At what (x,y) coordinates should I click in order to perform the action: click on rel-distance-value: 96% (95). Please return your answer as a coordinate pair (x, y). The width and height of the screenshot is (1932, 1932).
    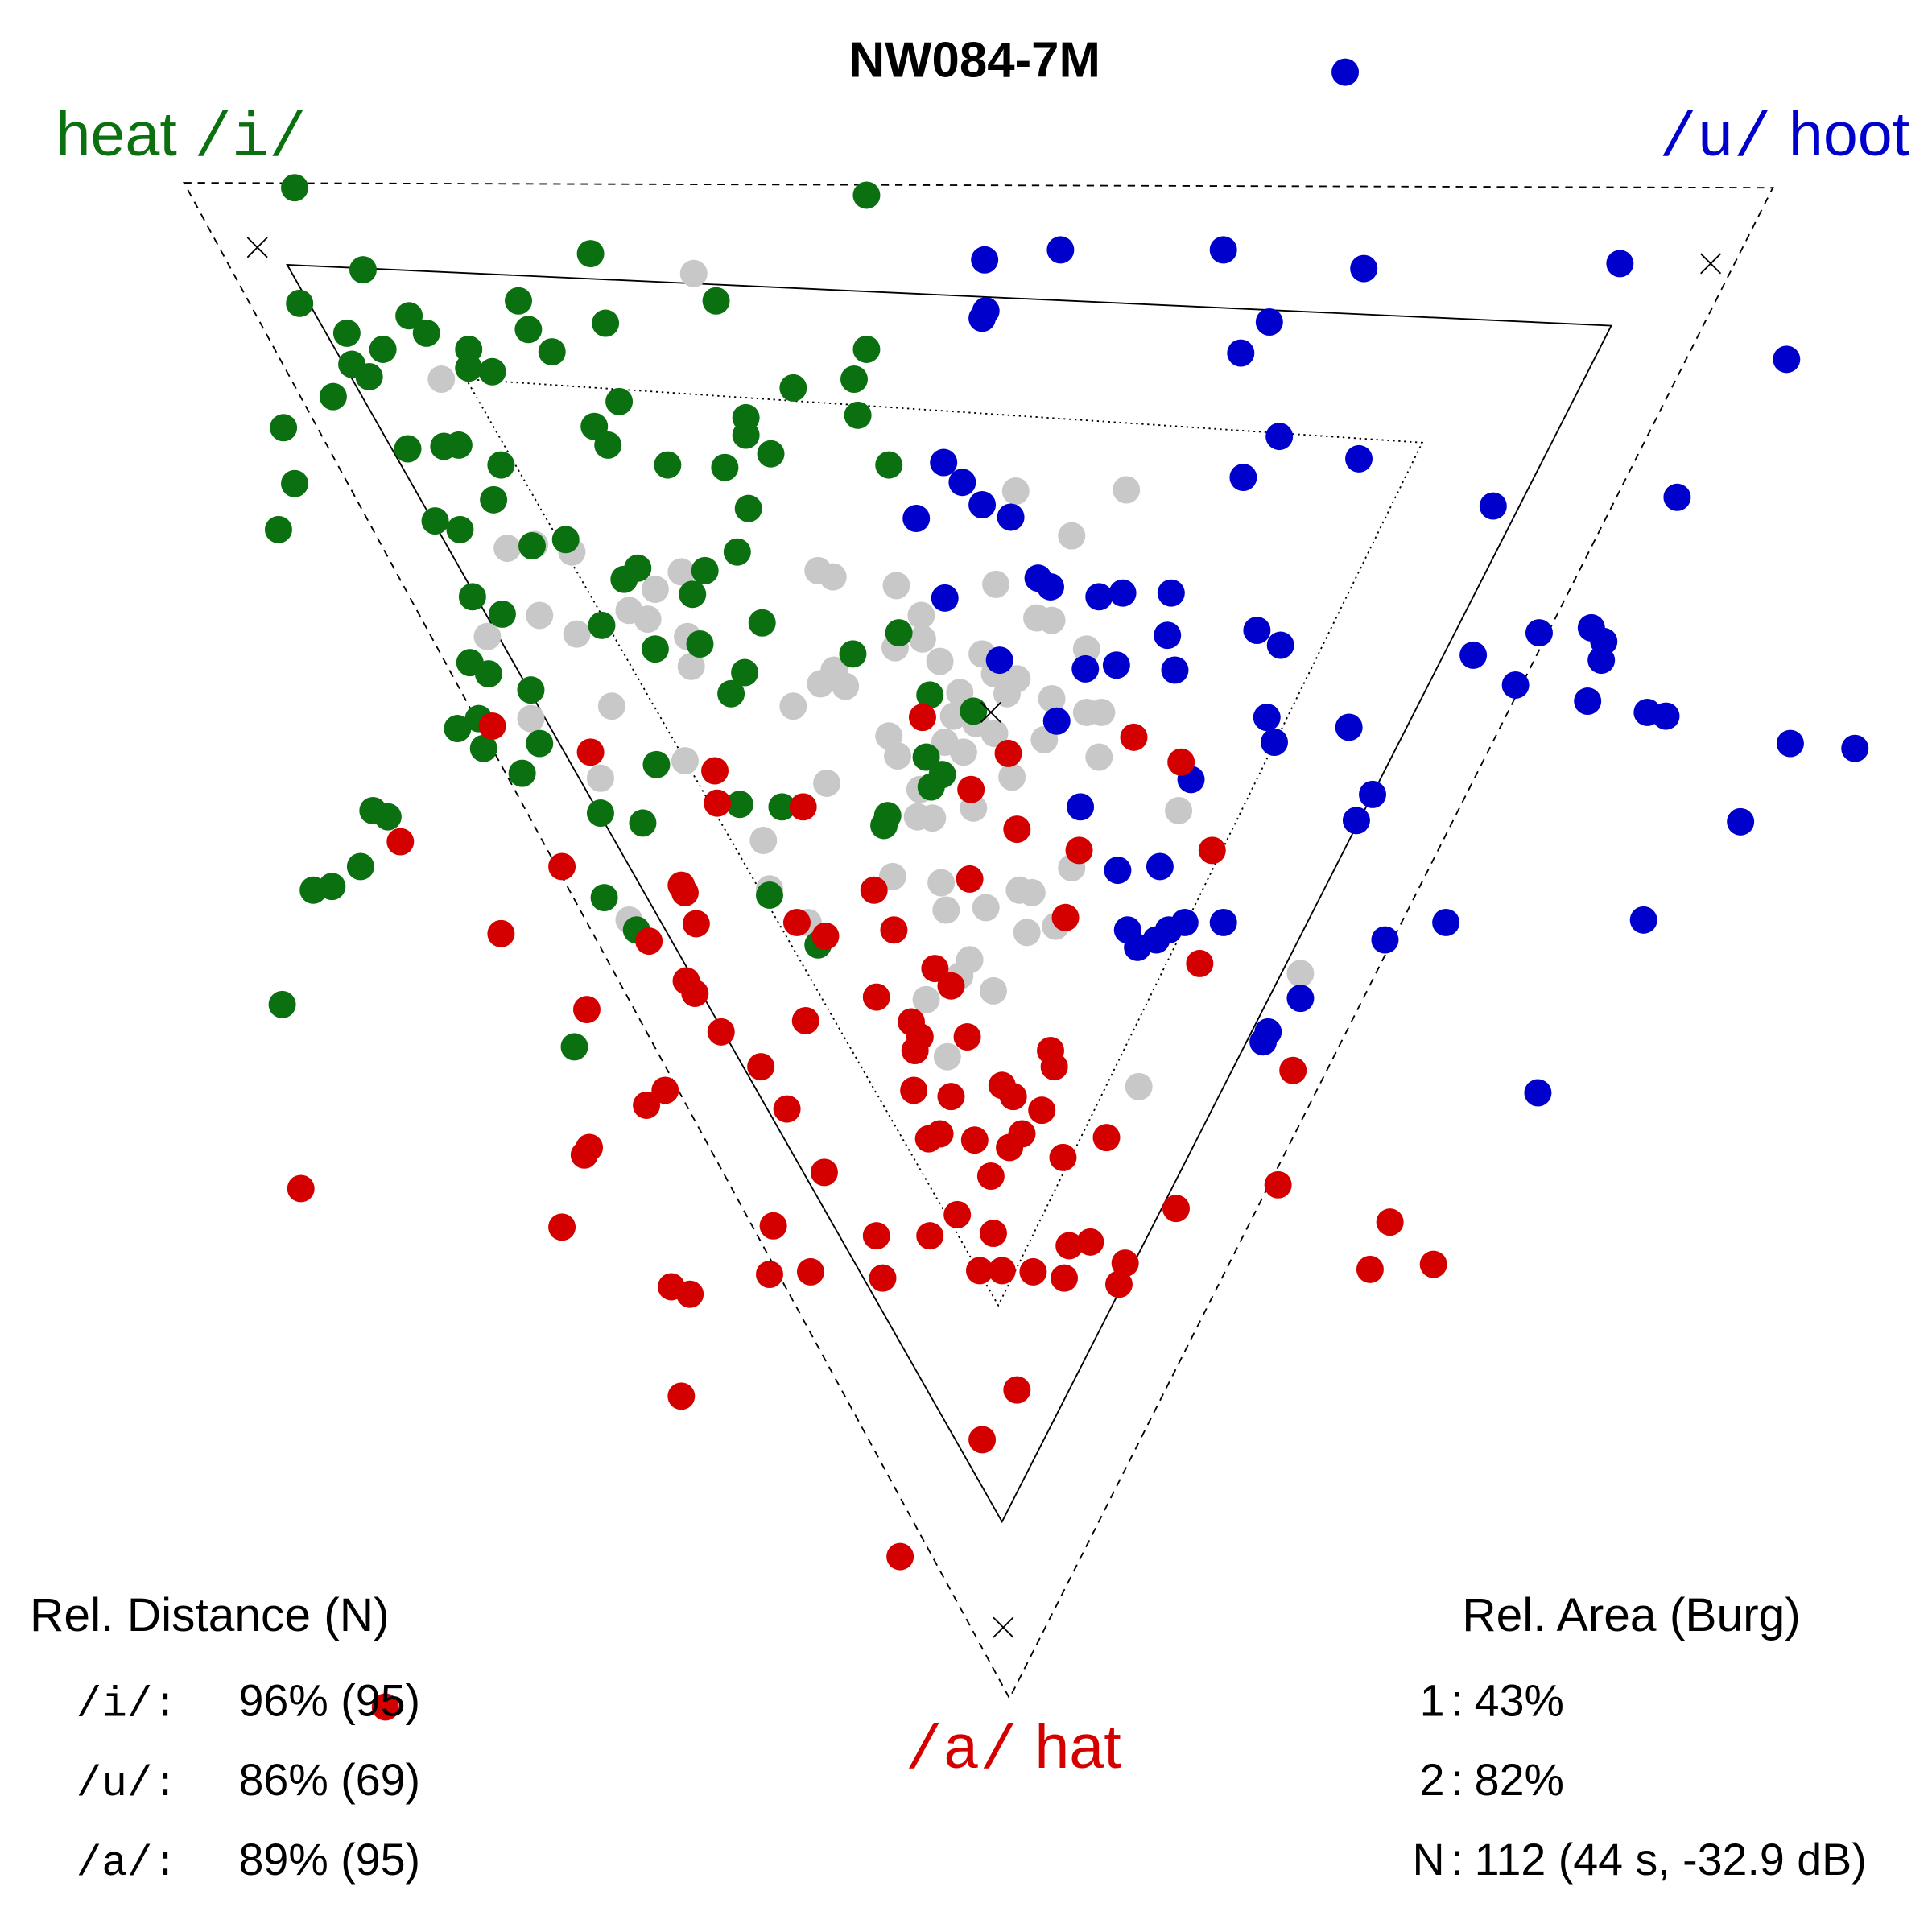
    Looking at the image, I should click on (330, 1700).